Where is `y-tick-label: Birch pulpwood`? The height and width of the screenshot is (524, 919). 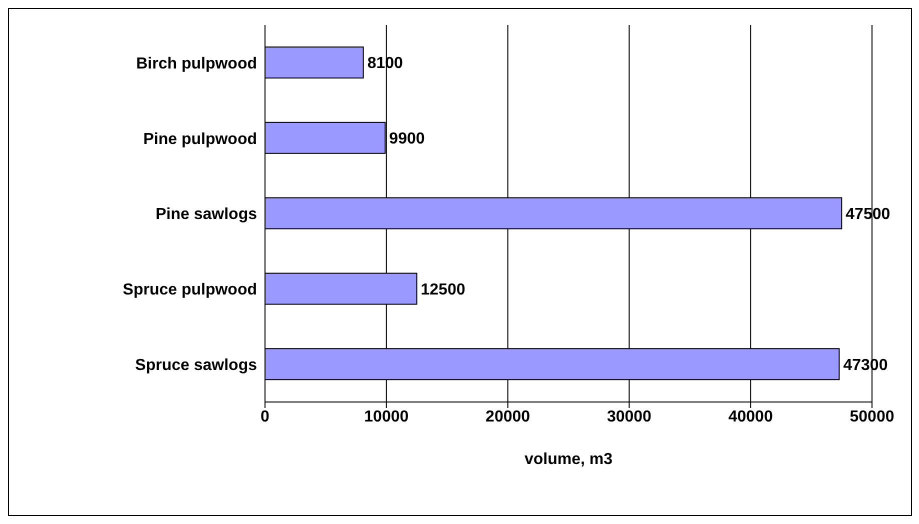 y-tick-label: Birch pulpwood is located at coordinates (196, 63).